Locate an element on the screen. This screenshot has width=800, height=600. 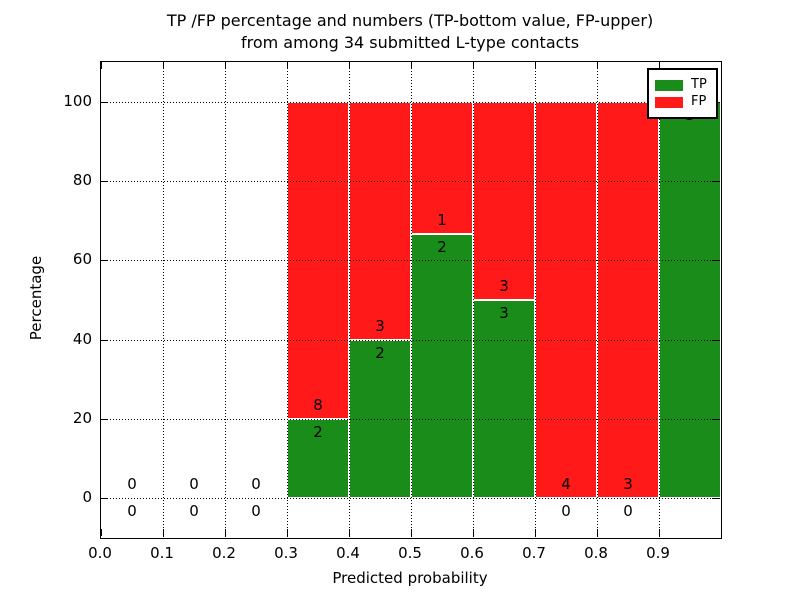
legend-item-fp: FP is located at coordinates (681, 102).